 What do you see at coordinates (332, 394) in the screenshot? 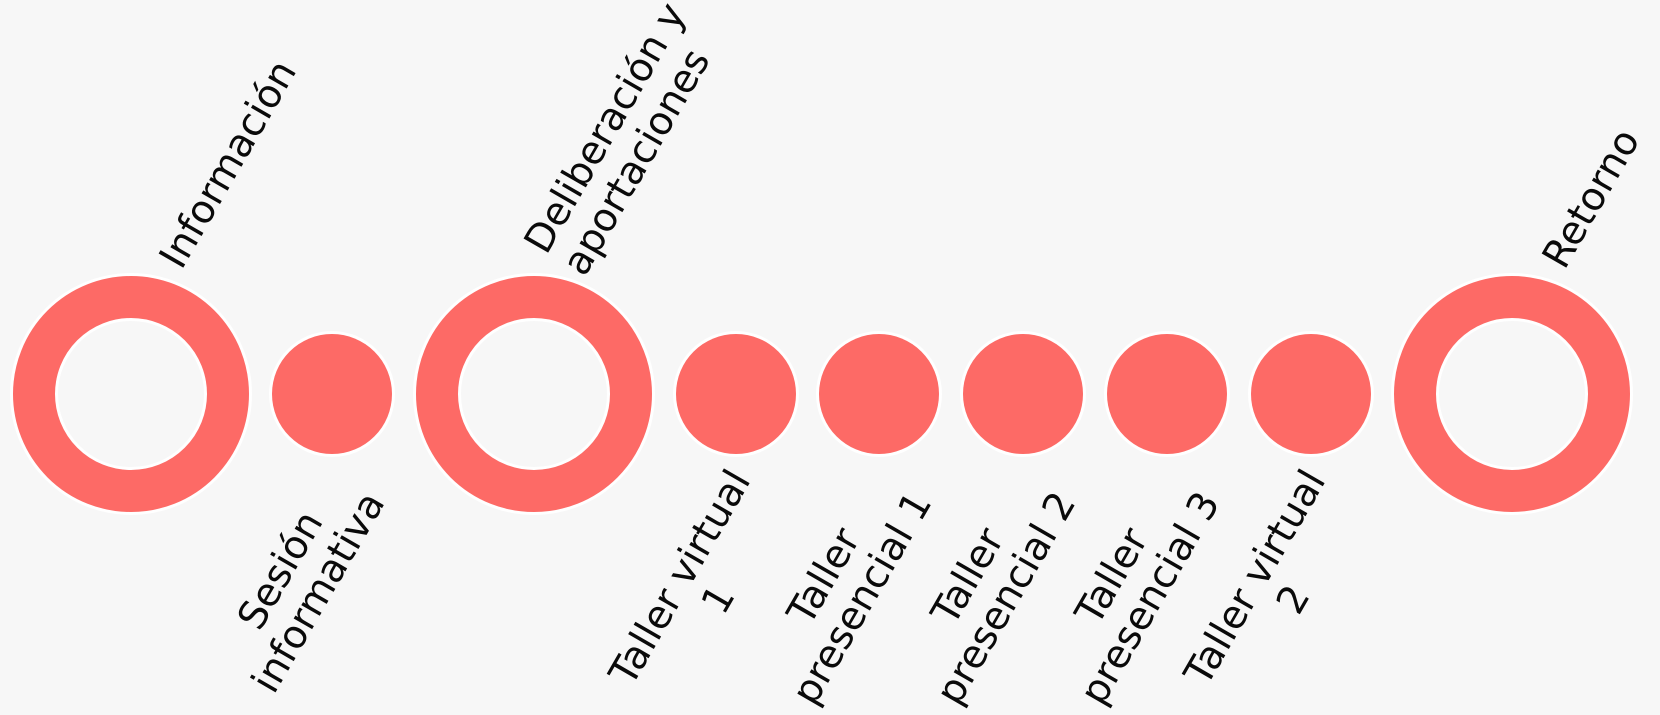
I see `event-dot-sesion-informativa` at bounding box center [332, 394].